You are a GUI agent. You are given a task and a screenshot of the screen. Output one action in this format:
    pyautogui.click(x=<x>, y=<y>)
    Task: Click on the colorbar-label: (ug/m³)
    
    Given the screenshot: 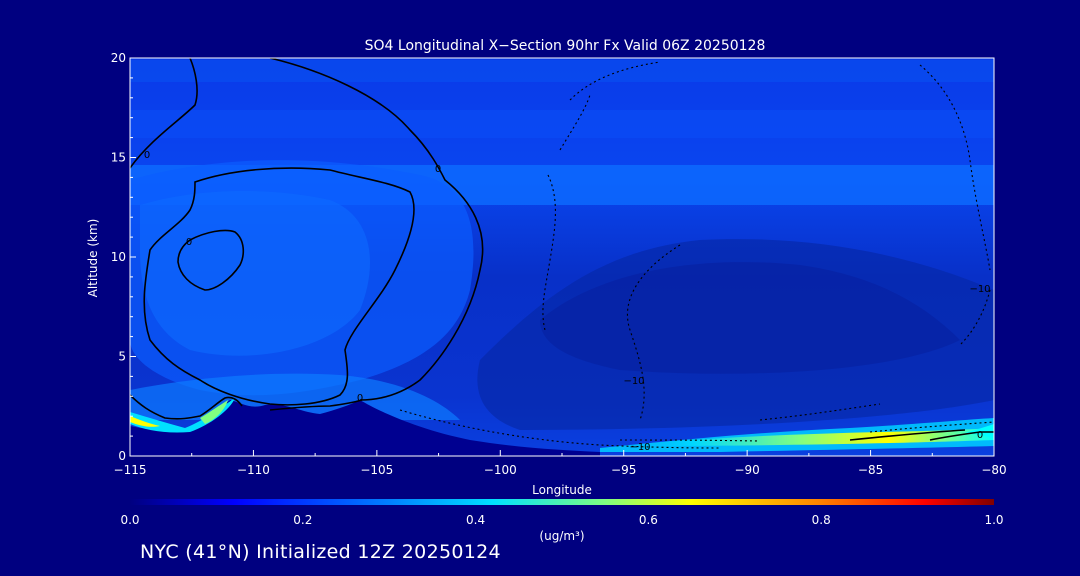 What is the action you would take?
    pyautogui.click(x=561, y=536)
    